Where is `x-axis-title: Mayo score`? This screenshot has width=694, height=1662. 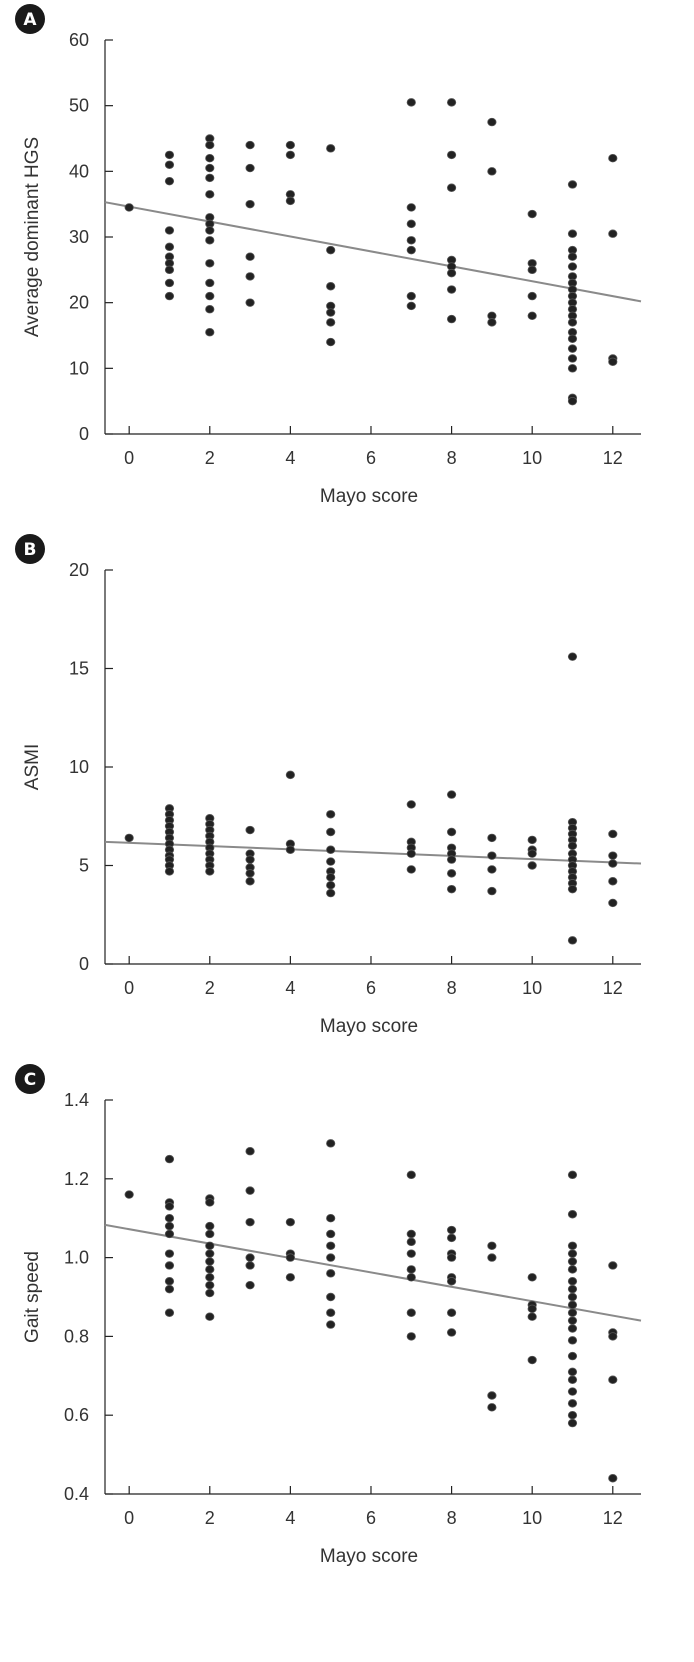 x-axis-title: Mayo score is located at coordinates (369, 496).